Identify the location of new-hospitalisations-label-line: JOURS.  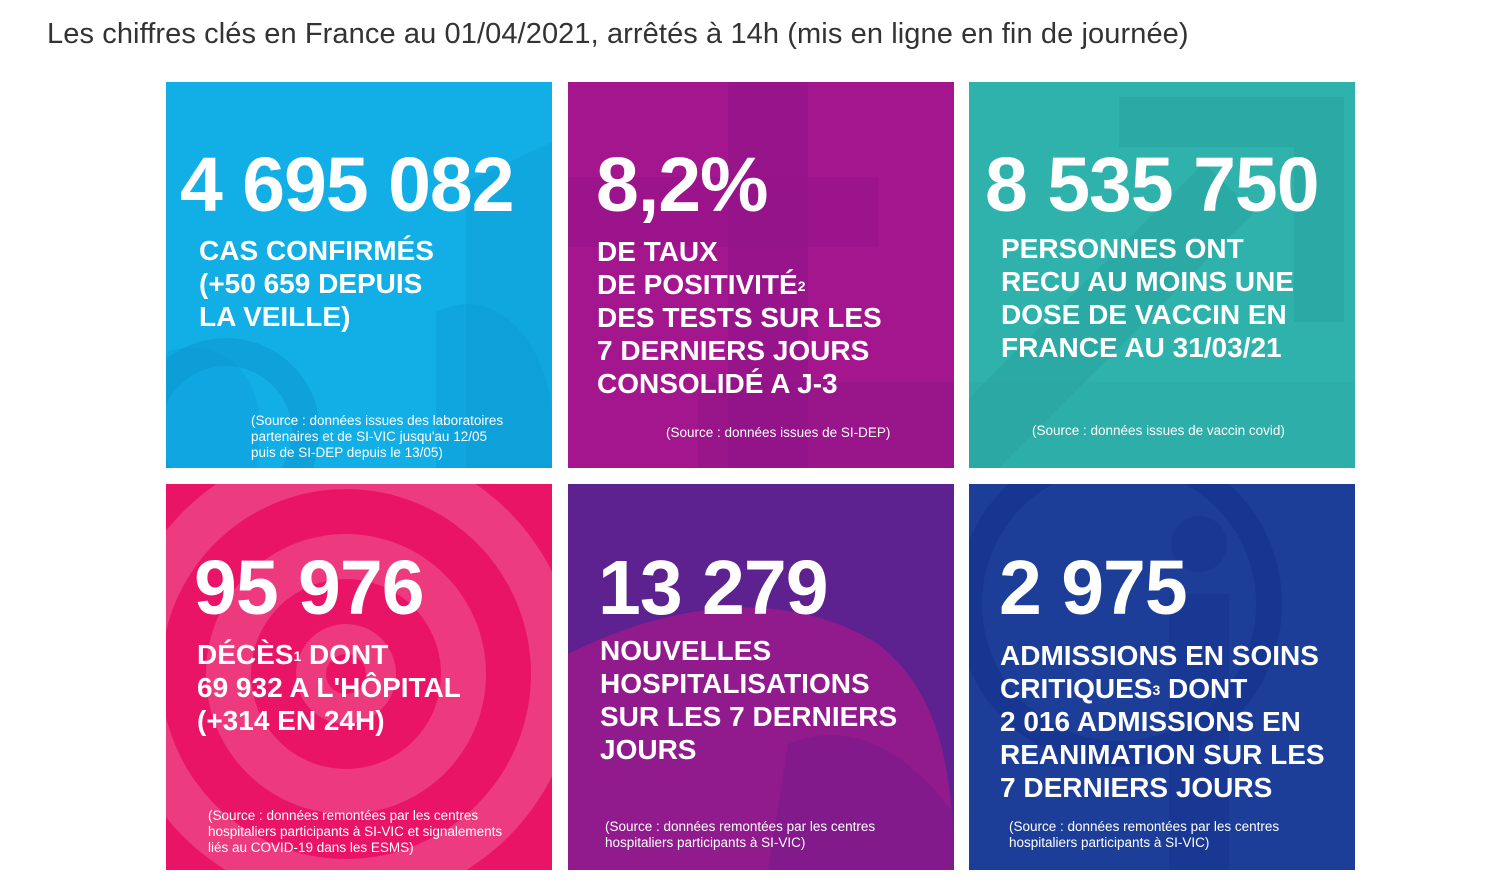
(648, 749).